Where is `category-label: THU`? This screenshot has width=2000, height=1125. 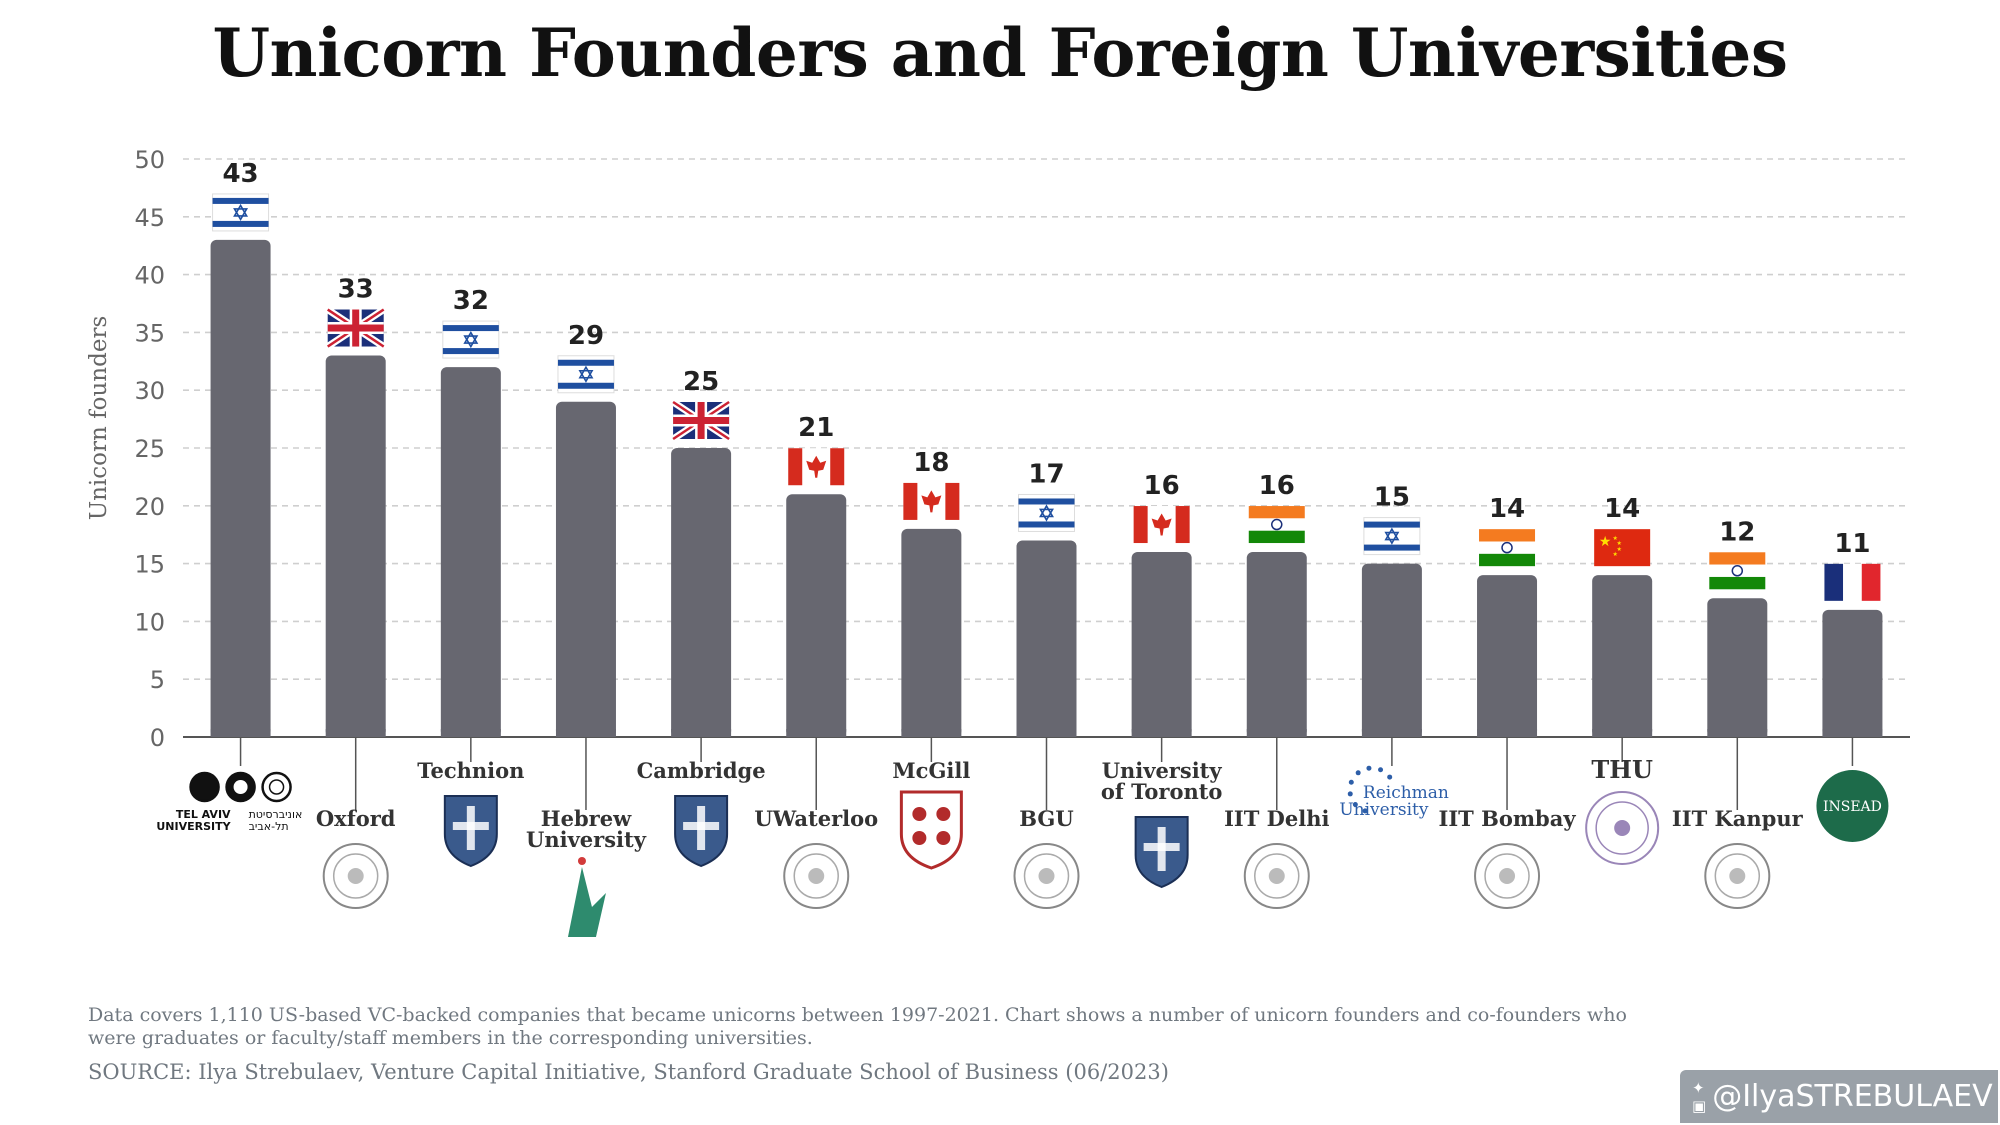 category-label: THU is located at coordinates (1622, 769).